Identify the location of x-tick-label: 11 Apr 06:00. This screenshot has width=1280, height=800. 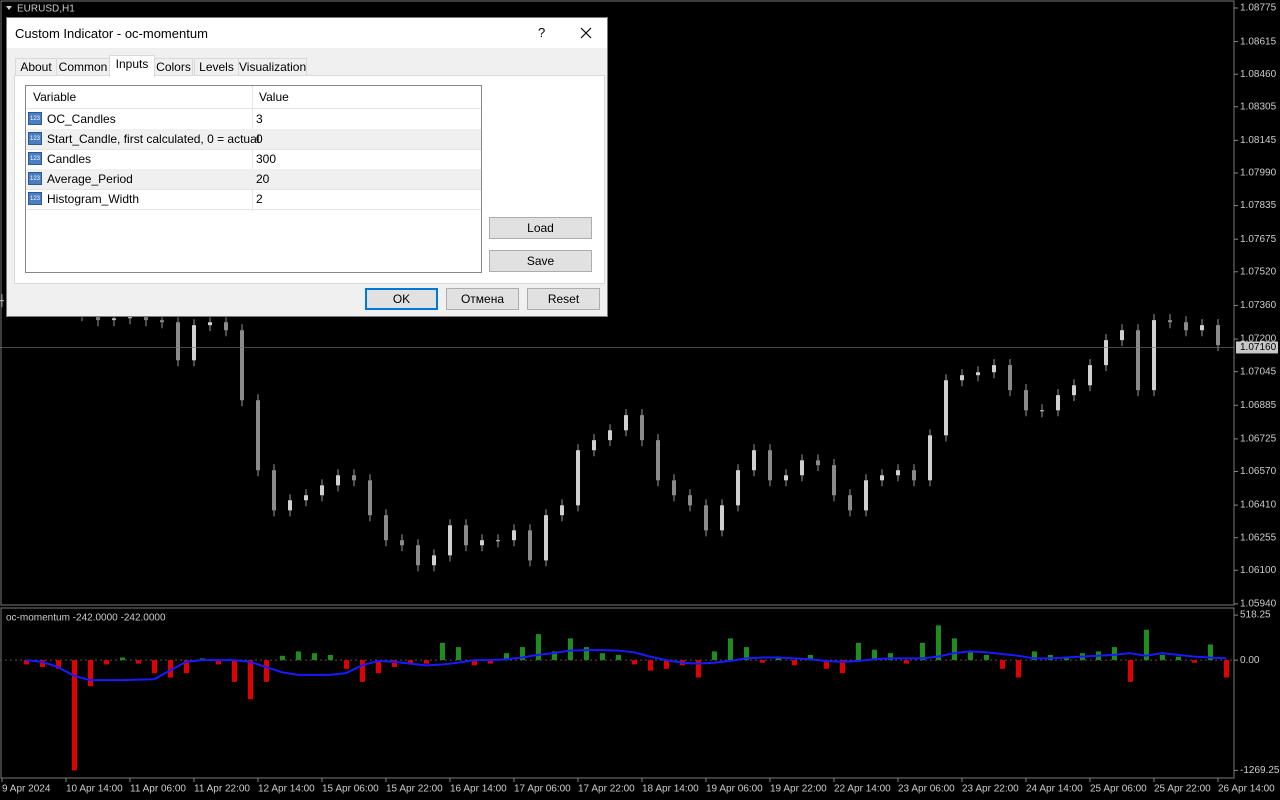
(158, 789).